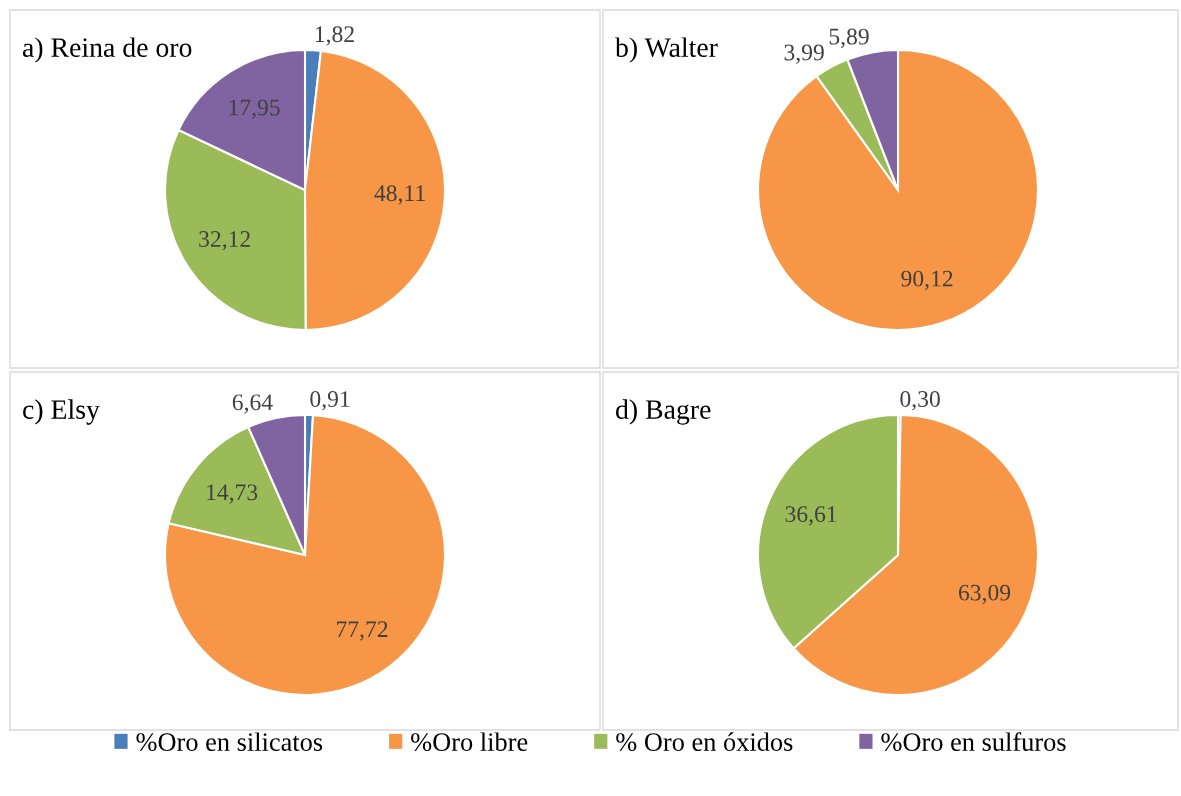 The image size is (1181, 796). What do you see at coordinates (927, 280) in the screenshot?
I see `data-label: 90,12` at bounding box center [927, 280].